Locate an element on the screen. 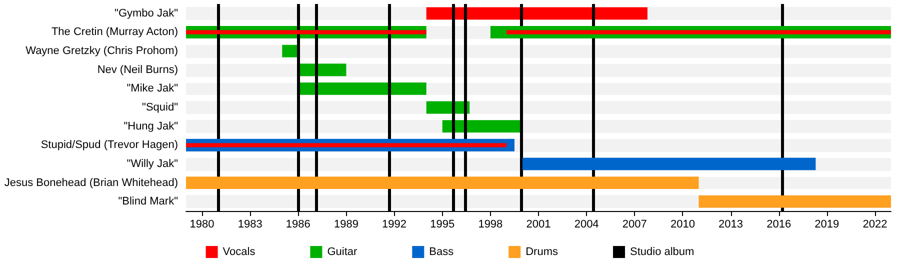  legend-label: Studio album is located at coordinates (662, 252).